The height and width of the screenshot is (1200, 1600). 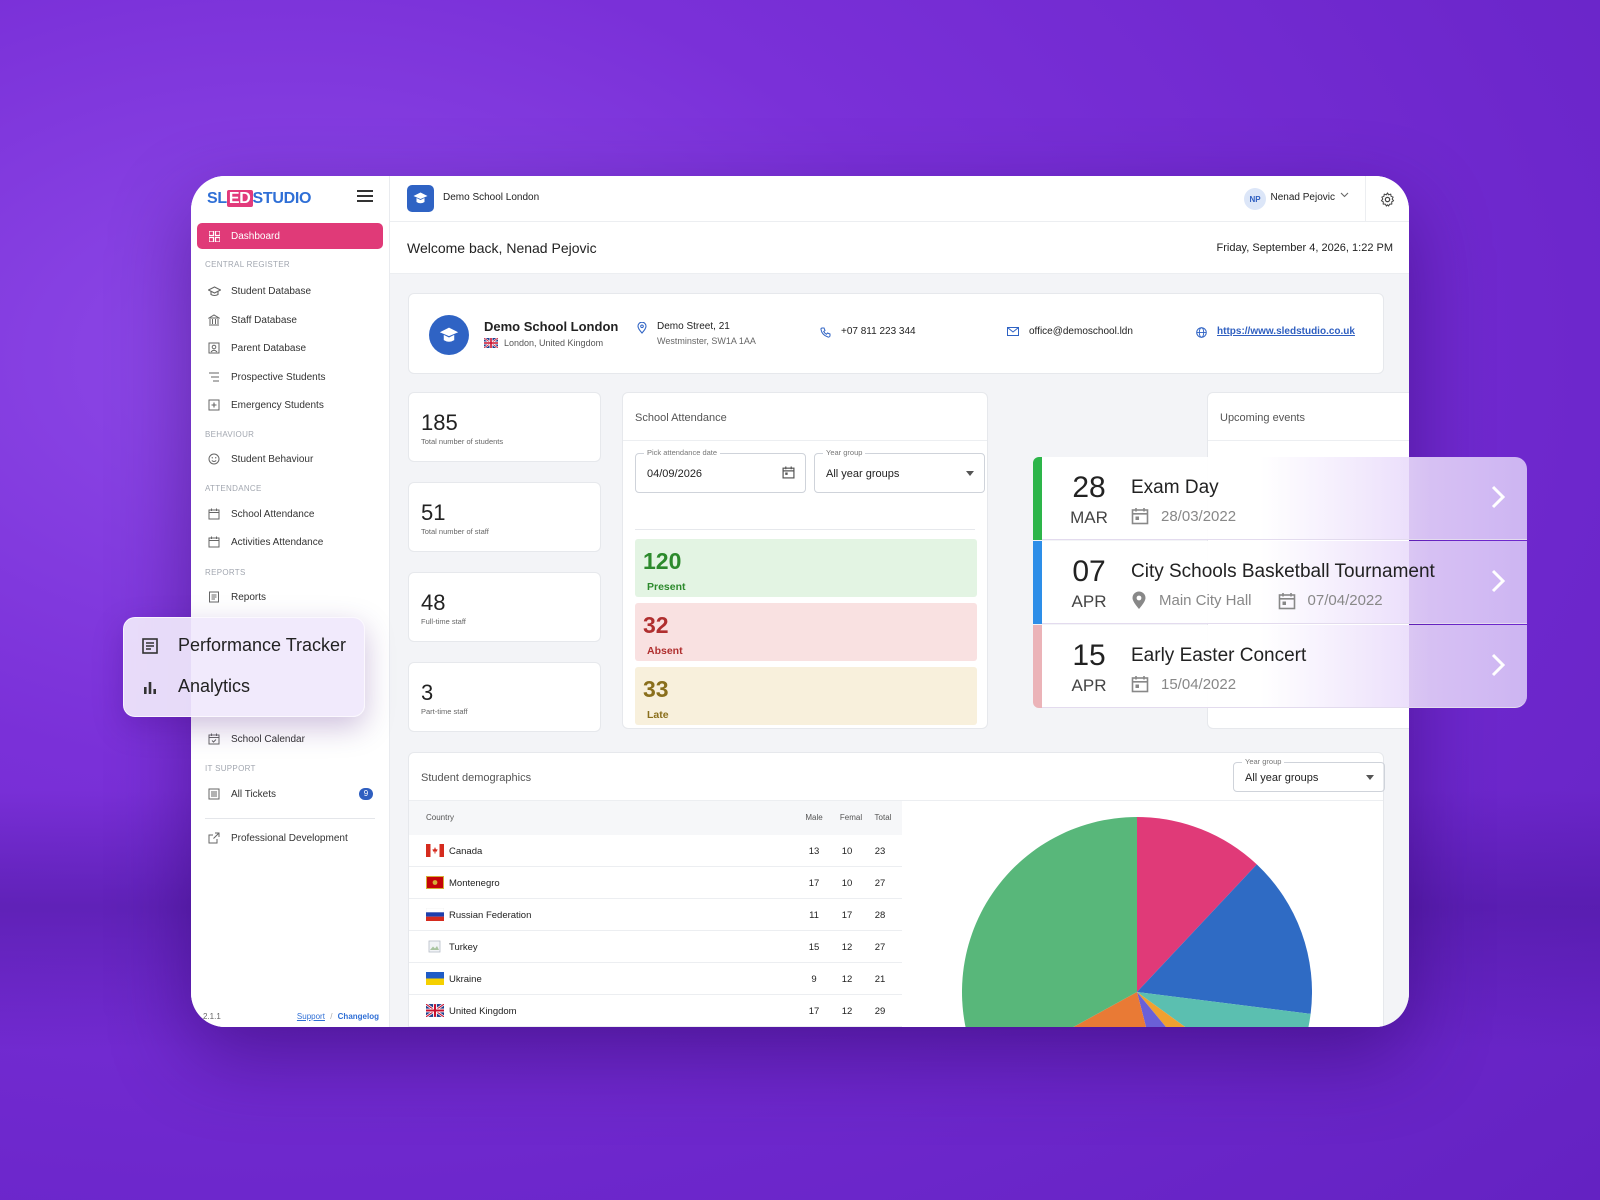 I want to click on event-item: 15 APR Early Easter Concert 15/04/2022, so click(x=1280, y=666).